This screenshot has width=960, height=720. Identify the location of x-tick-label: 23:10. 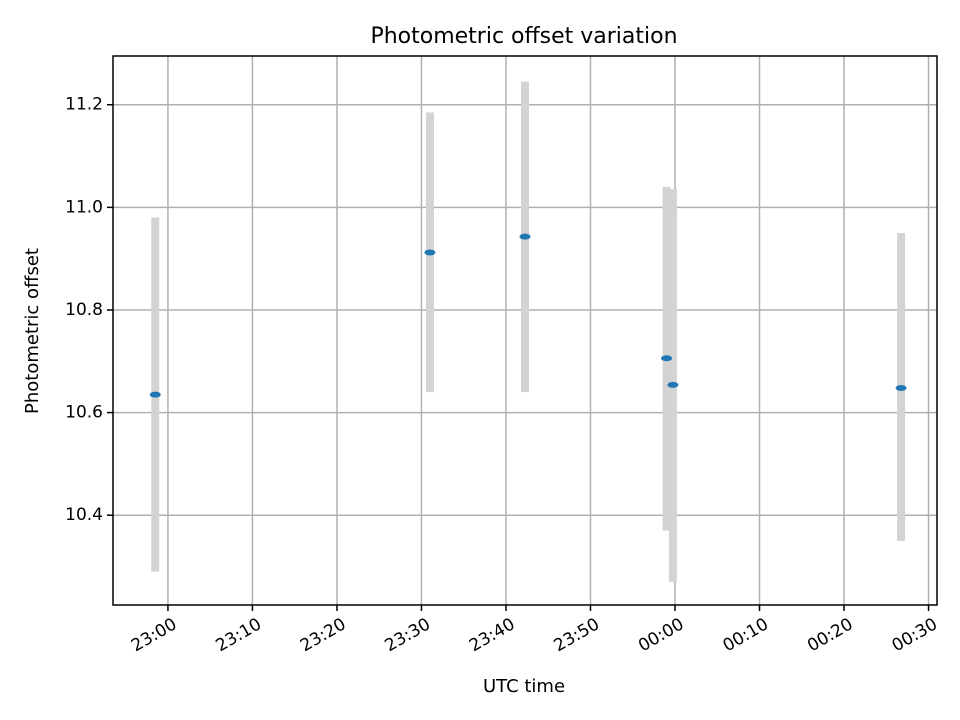
(239, 635).